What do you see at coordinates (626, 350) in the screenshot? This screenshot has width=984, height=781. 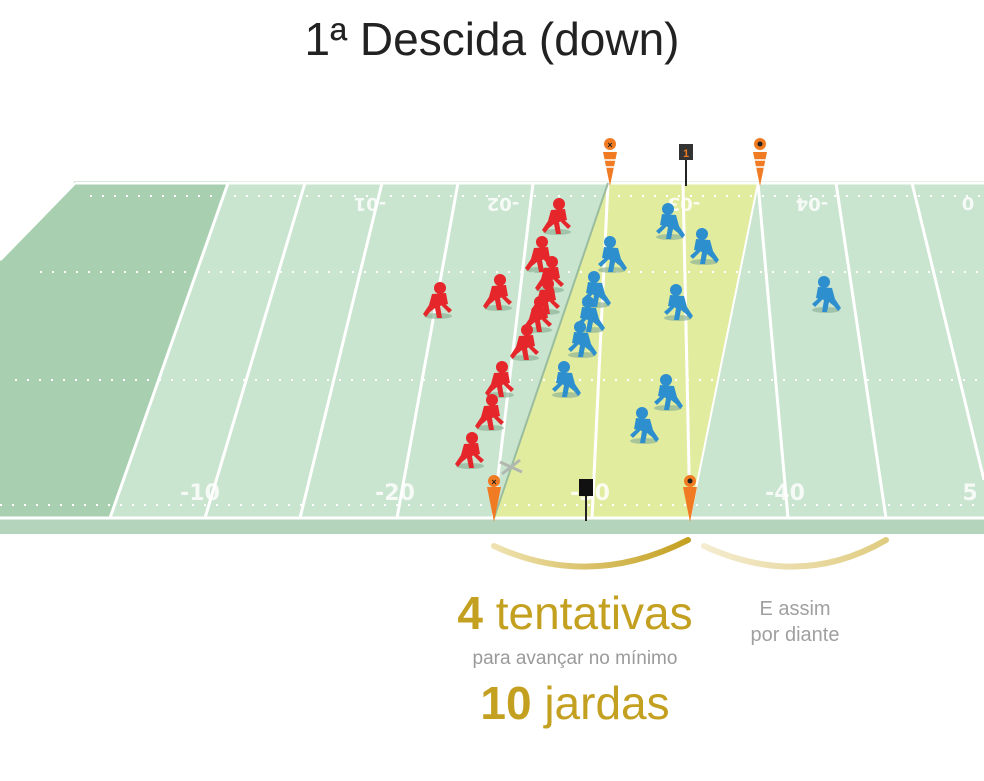 I see `first-down-zone` at bounding box center [626, 350].